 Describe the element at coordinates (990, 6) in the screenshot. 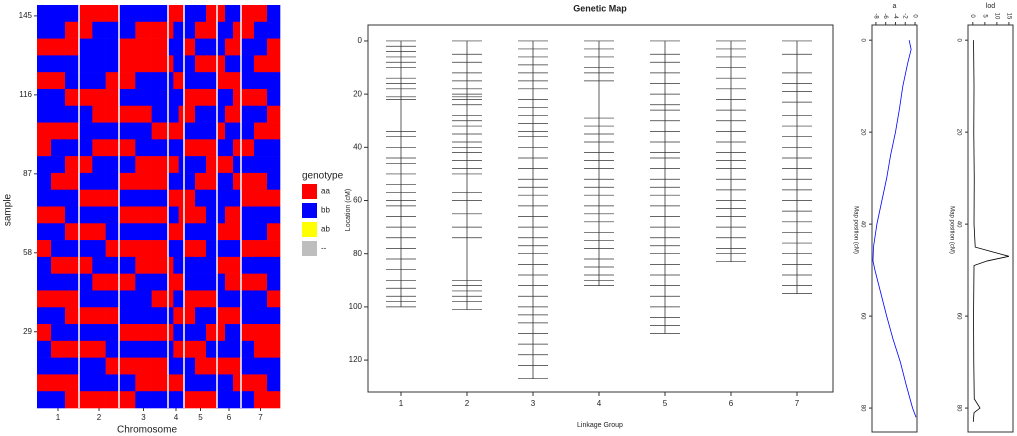

I see `chart-title: lod` at that location.